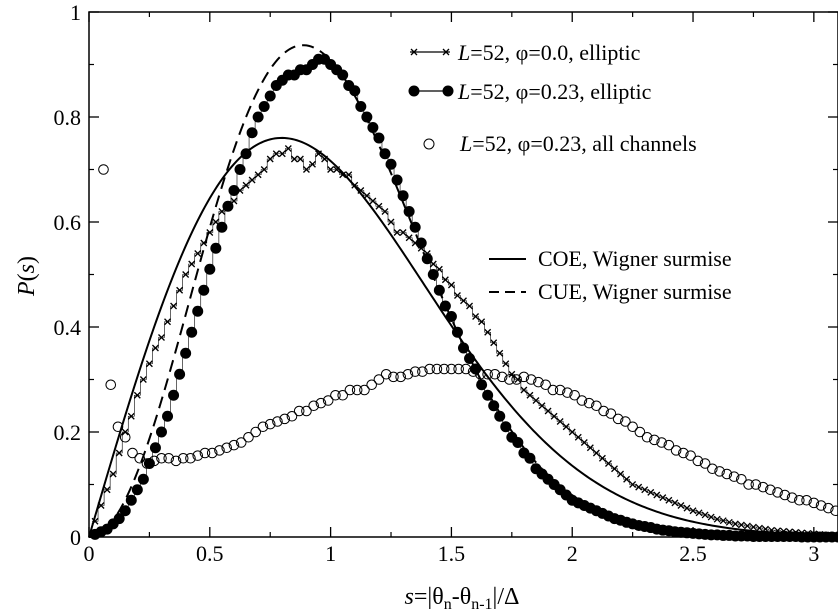 This screenshot has width=838, height=611. I want to click on legend-entry-cue: CUE, Wigner surmise, so click(610, 291).